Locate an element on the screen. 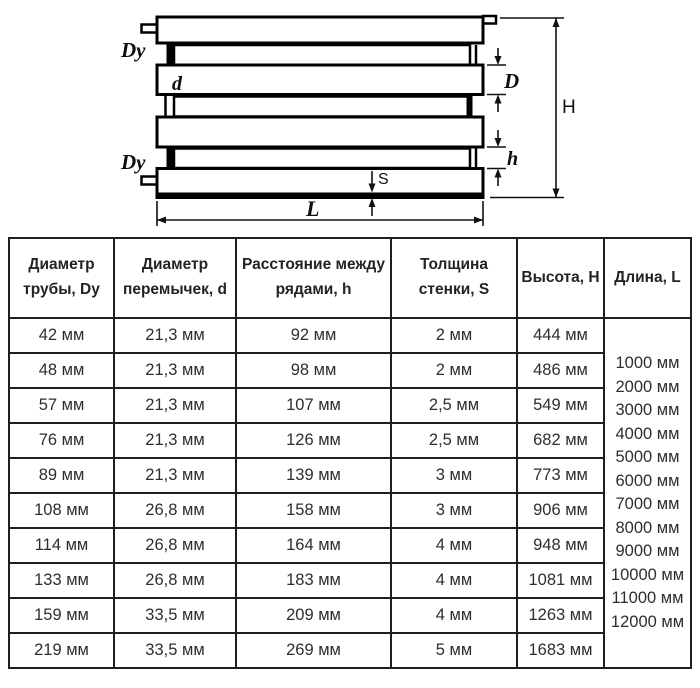 The width and height of the screenshot is (700, 688). col-header-wall-s: Толщина стенки, S is located at coordinates (454, 278).